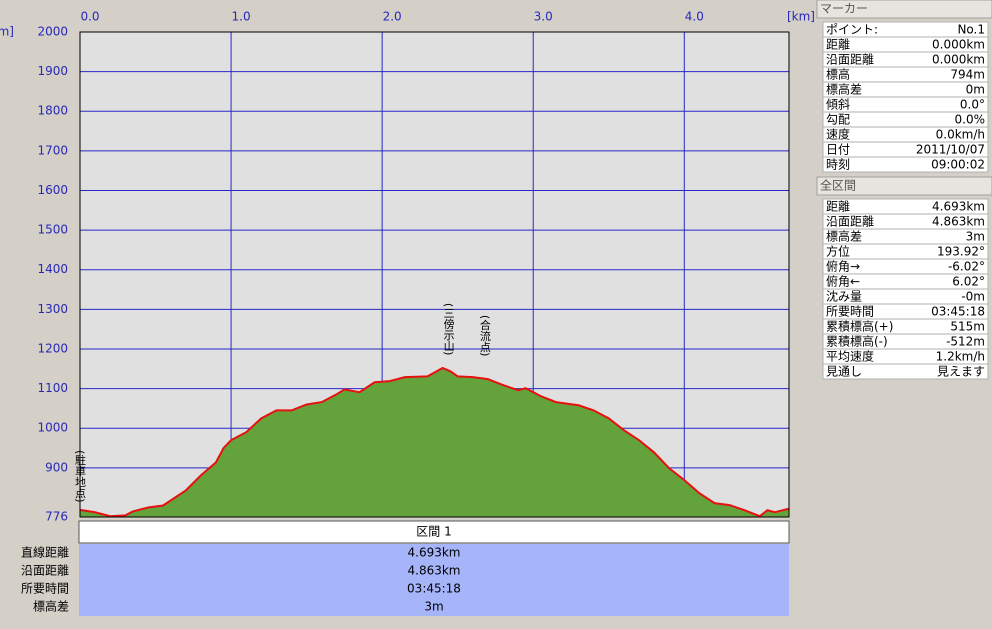  I want to click on panel-label: ポイント:, so click(852, 30).